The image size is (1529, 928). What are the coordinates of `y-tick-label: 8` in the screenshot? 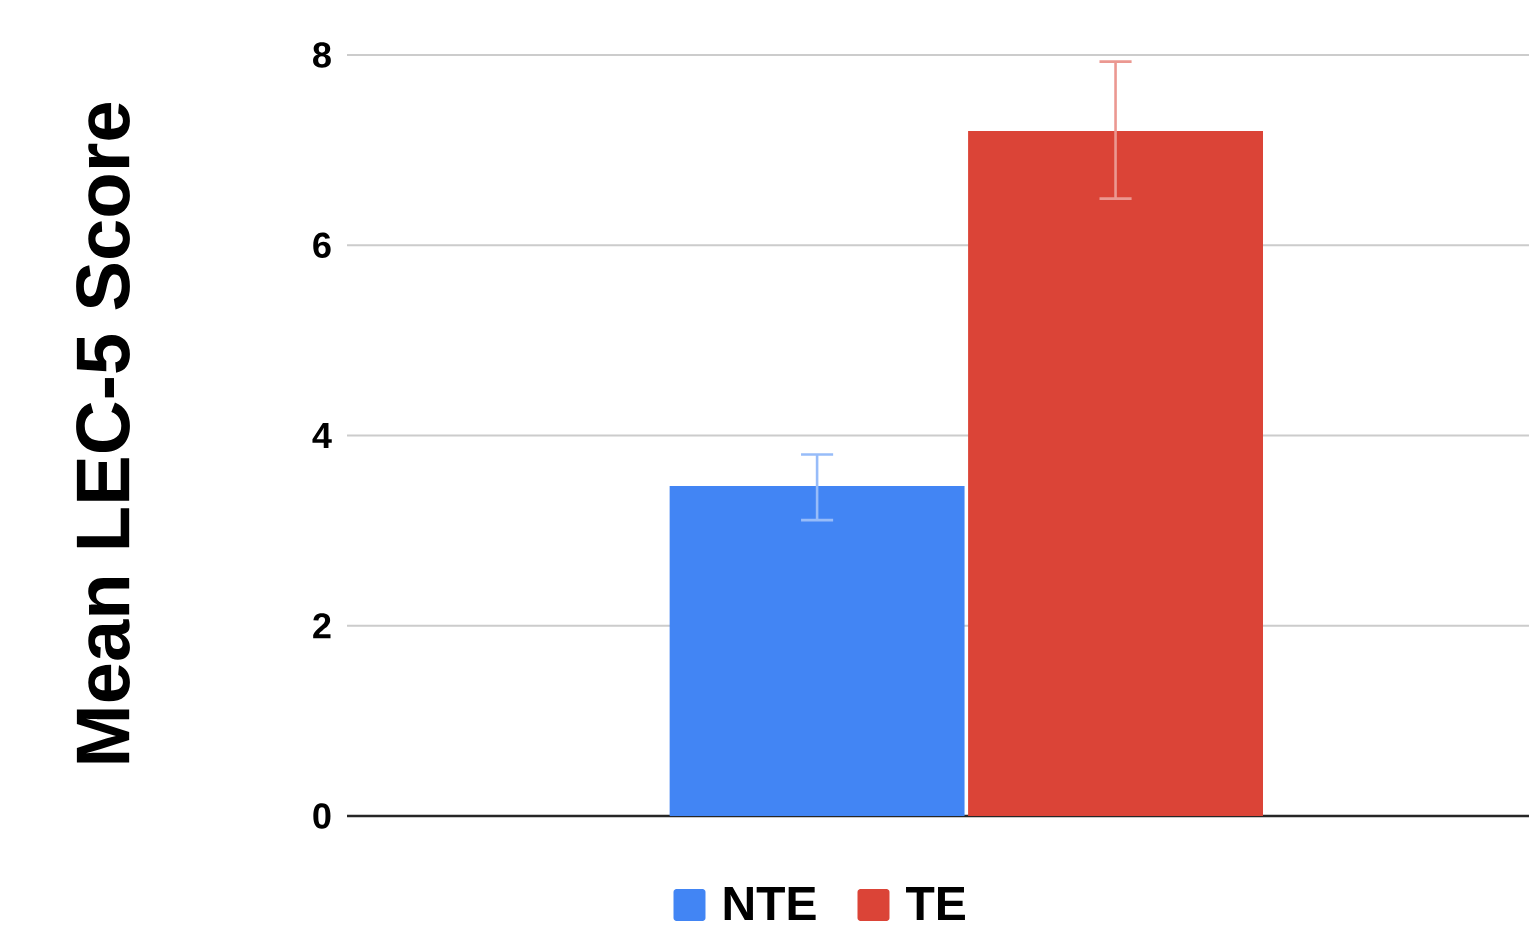 It's located at (322, 55).